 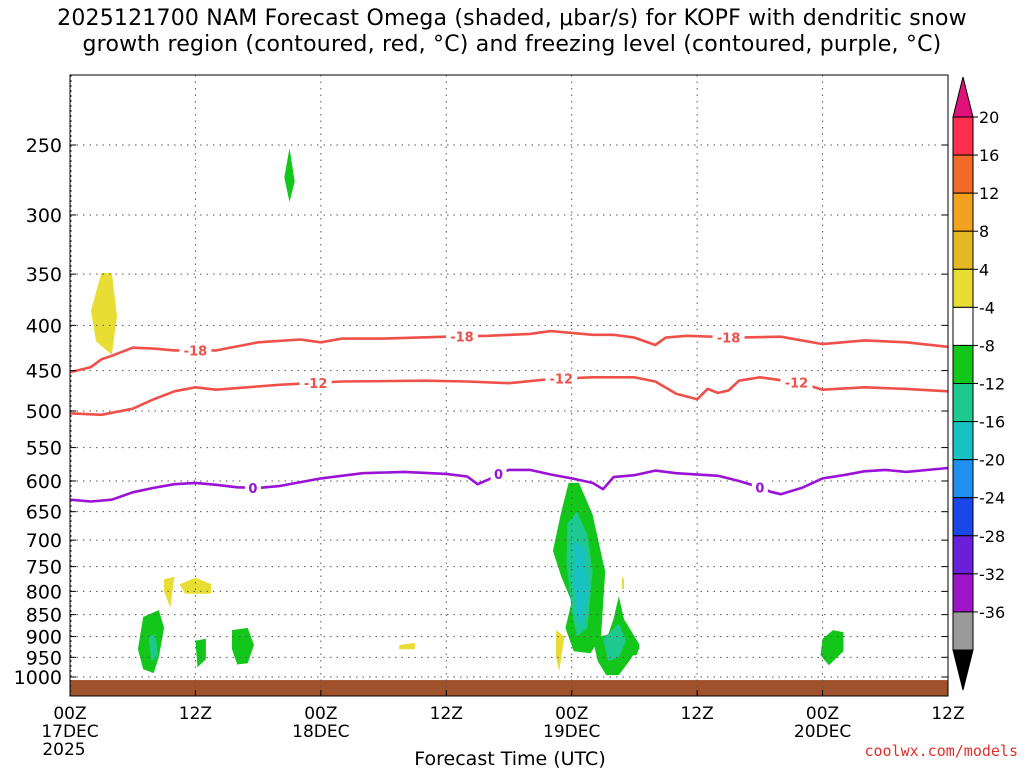 I want to click on x-tick-label-72: 00Z, so click(x=822, y=714).